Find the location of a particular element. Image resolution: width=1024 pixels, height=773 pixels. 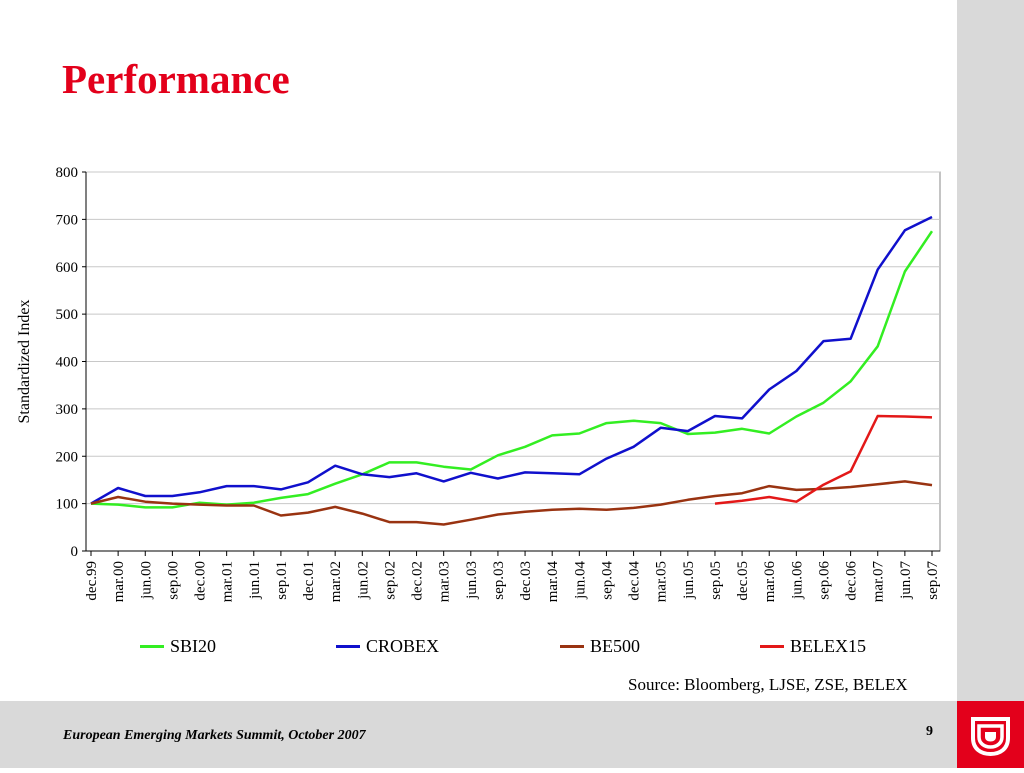

x-tick-label: mar.00 is located at coordinates (119, 581).